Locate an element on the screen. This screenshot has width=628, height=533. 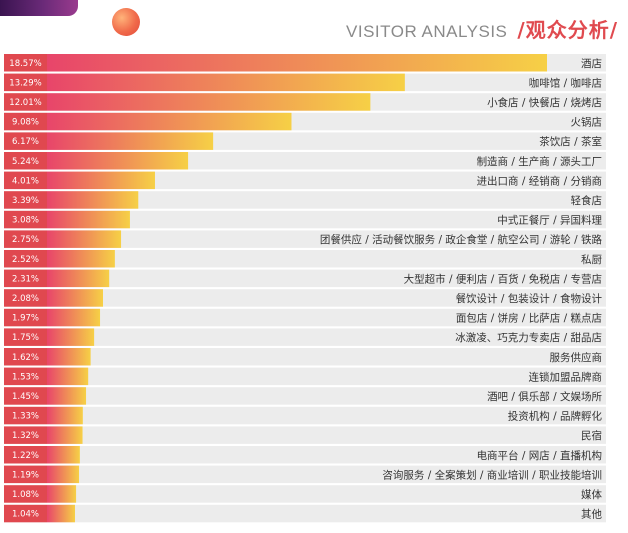
value-label: 3.08% is located at coordinates (25, 221).